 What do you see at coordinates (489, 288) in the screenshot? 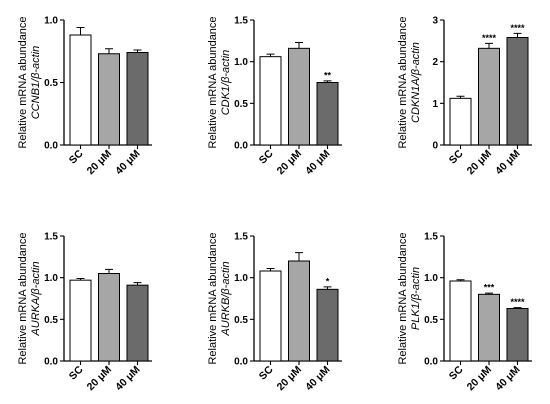
I see `significance-marker: ***` at bounding box center [489, 288].